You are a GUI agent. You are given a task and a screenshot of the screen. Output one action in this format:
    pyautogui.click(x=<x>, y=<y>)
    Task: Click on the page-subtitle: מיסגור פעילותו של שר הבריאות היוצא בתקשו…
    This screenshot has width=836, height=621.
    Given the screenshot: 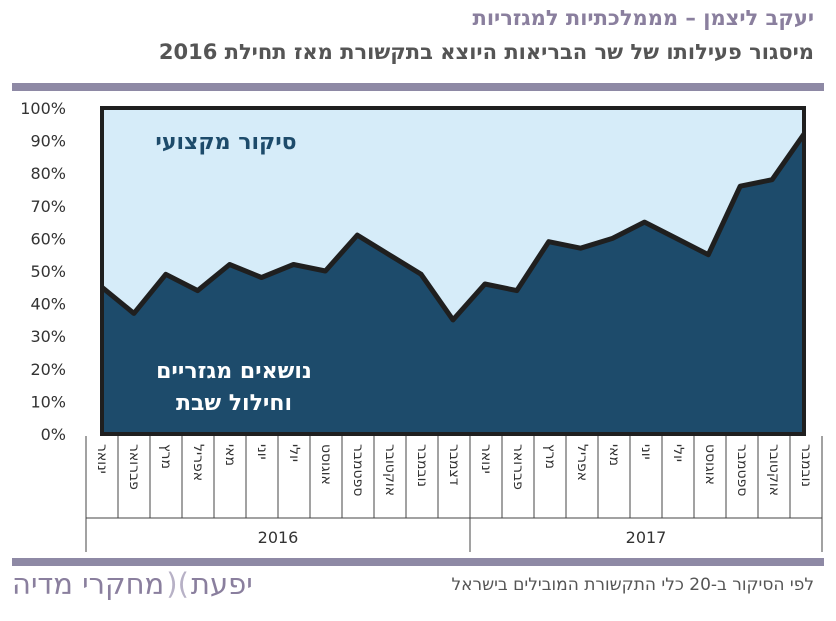 What is the action you would take?
    pyautogui.click(x=486, y=52)
    